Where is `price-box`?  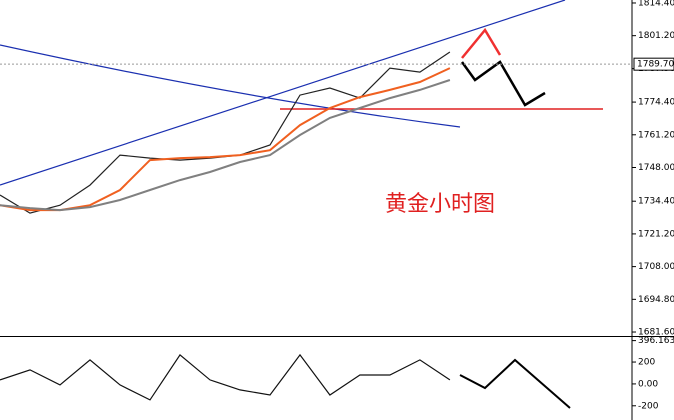
price-box is located at coordinates (653, 64).